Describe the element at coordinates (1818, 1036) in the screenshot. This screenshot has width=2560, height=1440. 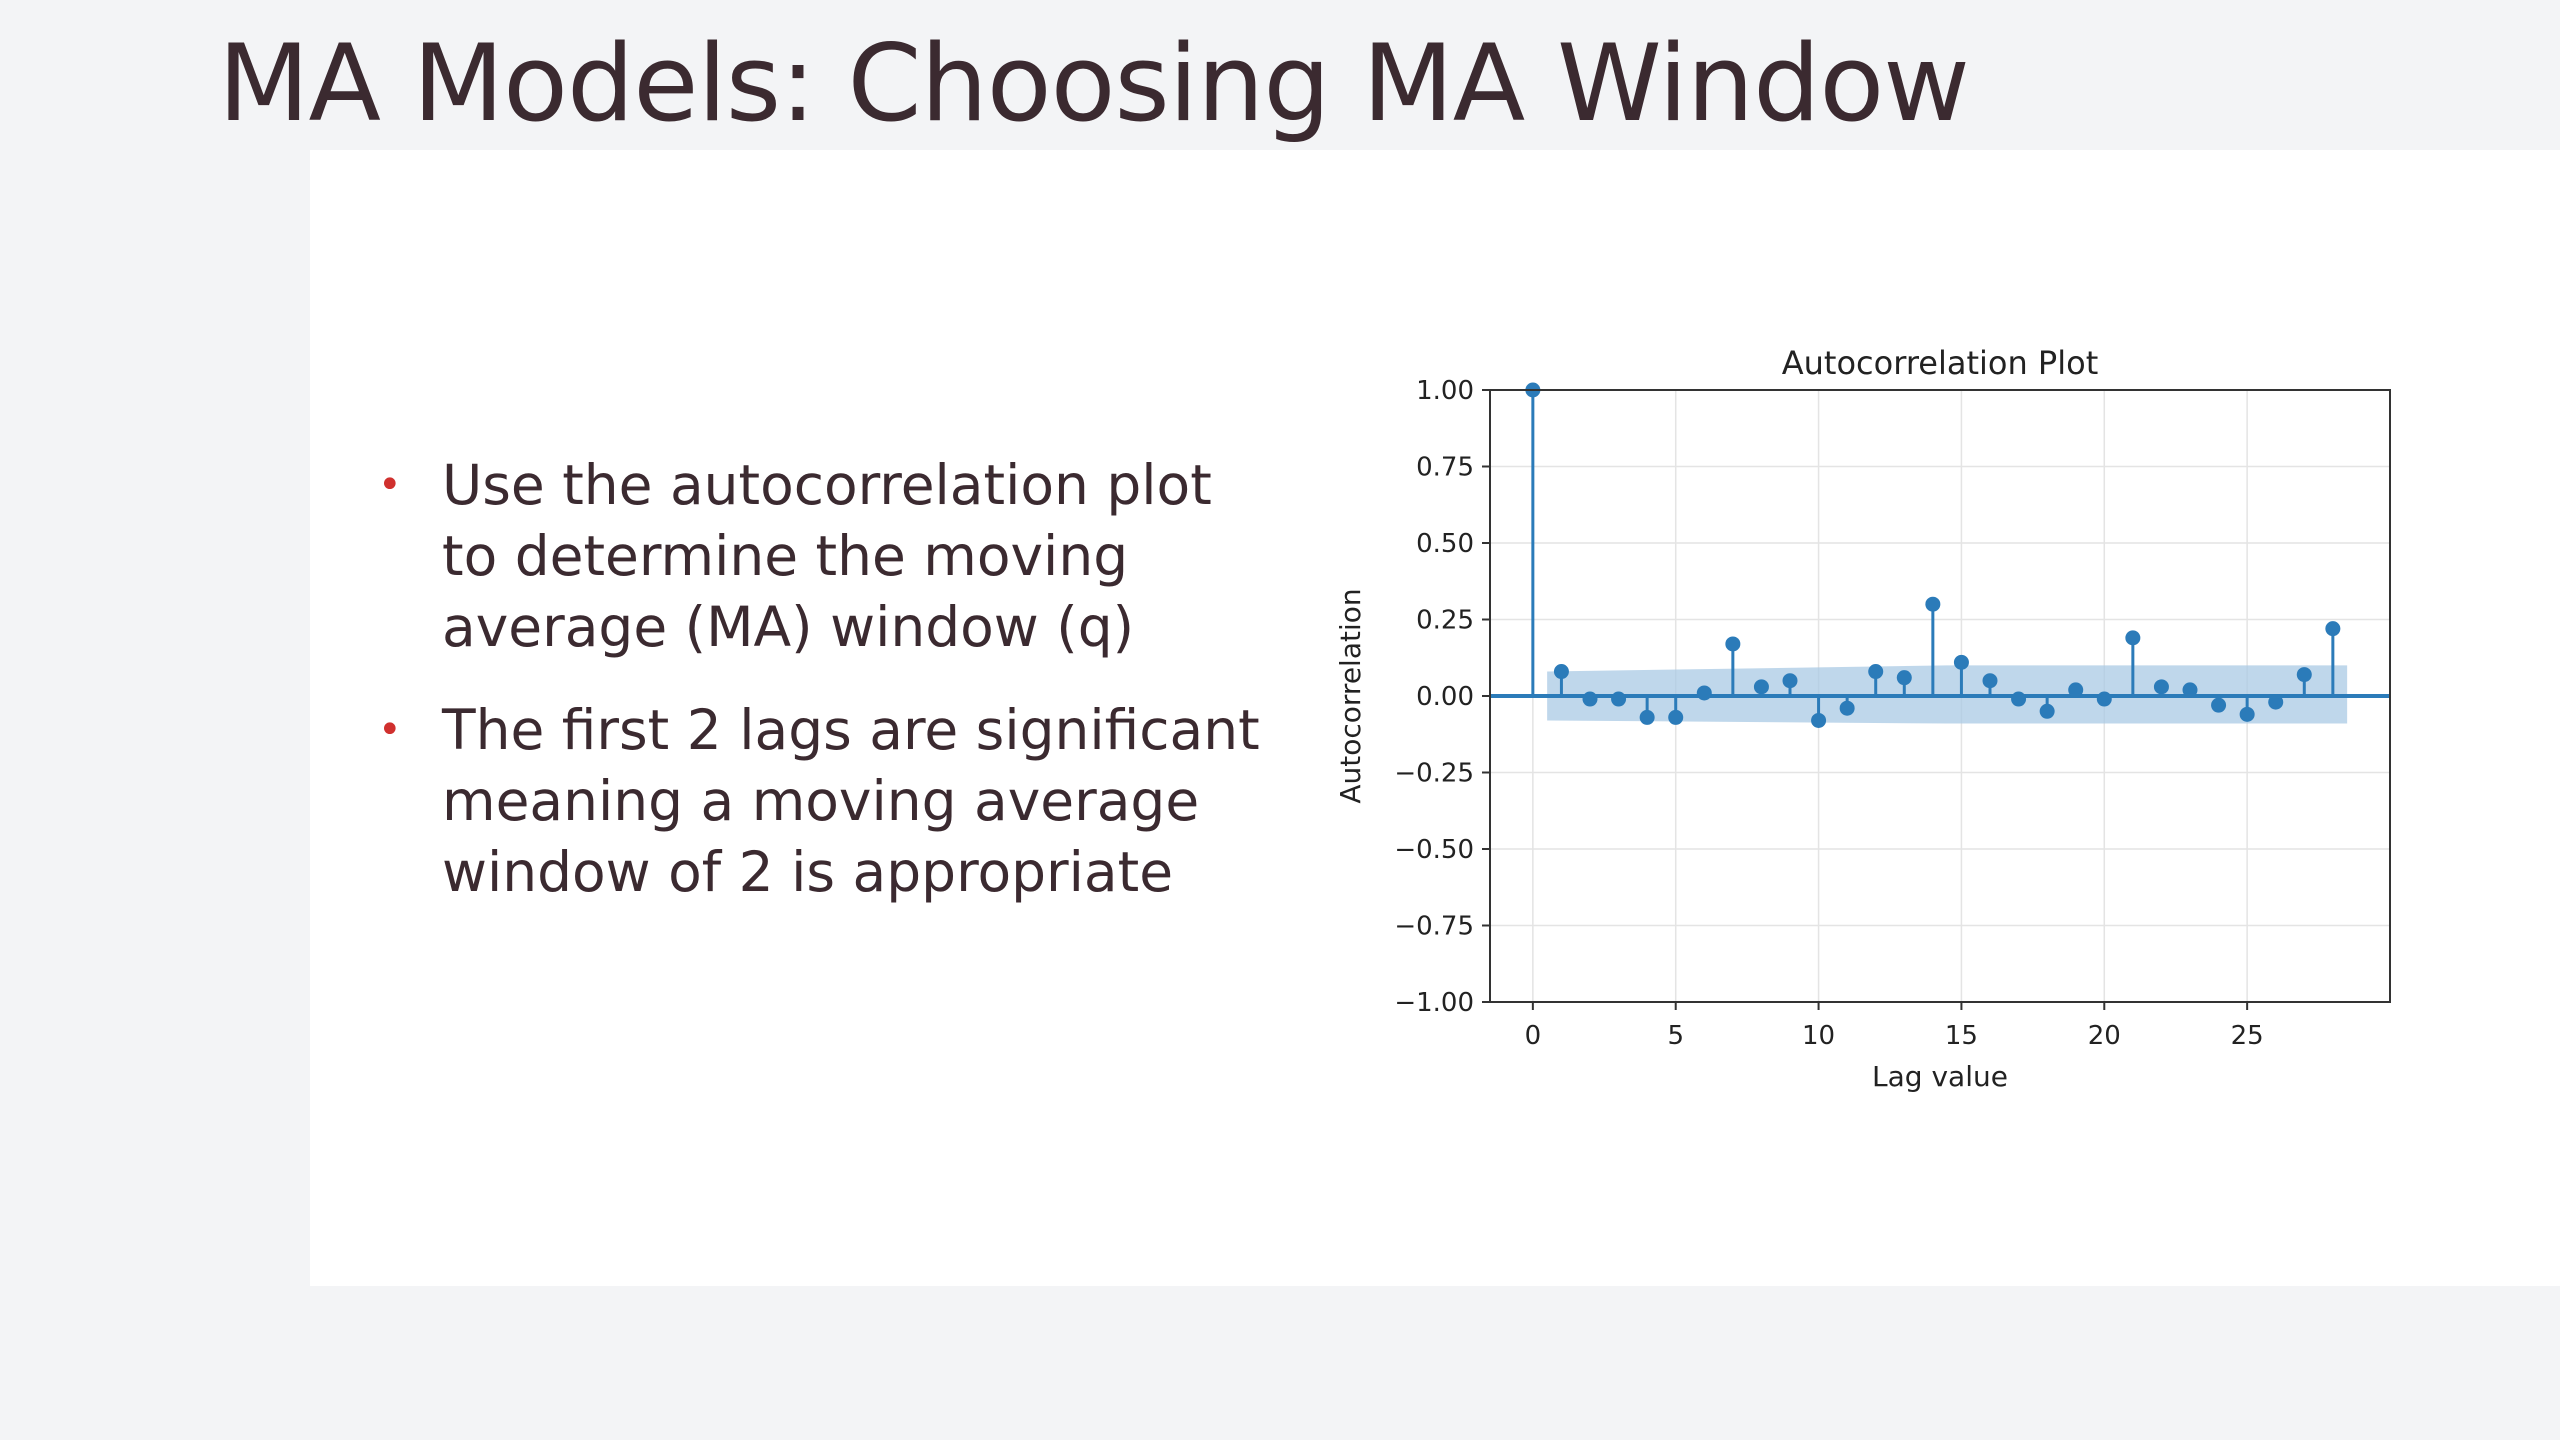
I see `x-tick-label: 10` at that location.